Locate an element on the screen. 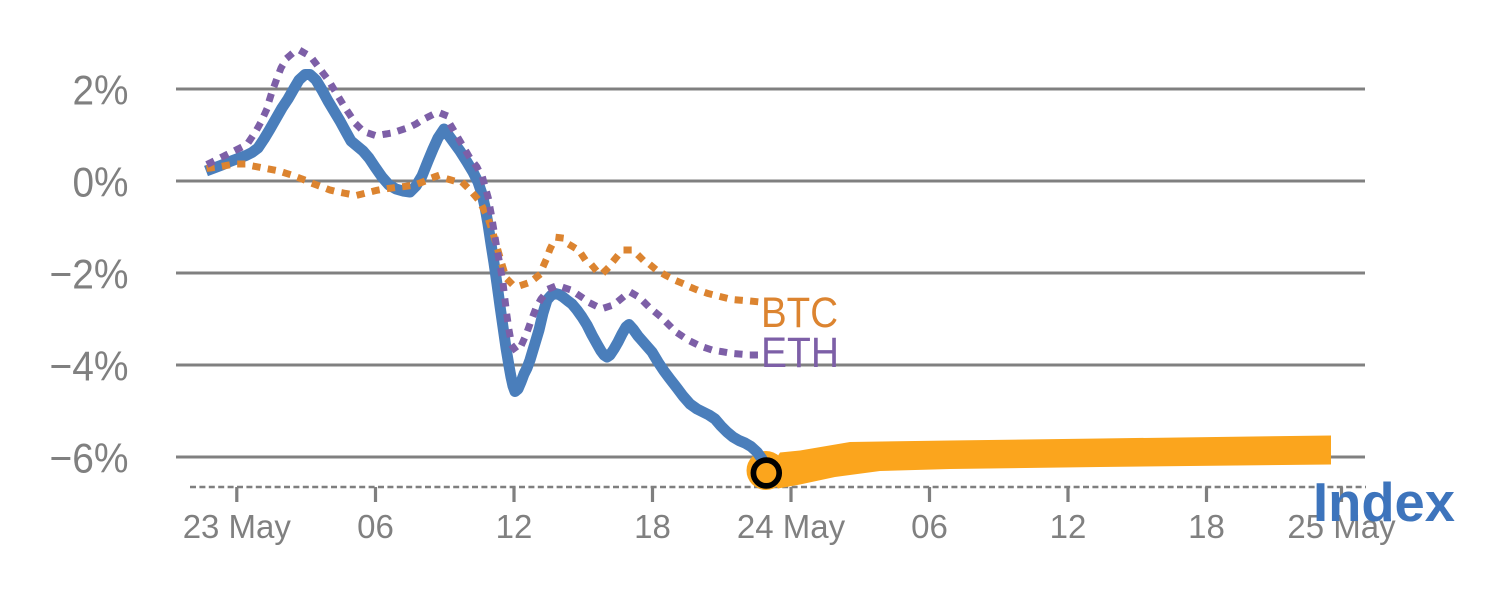 This screenshot has height=605, width=1500. svg-text: ETH is located at coordinates (800, 353).